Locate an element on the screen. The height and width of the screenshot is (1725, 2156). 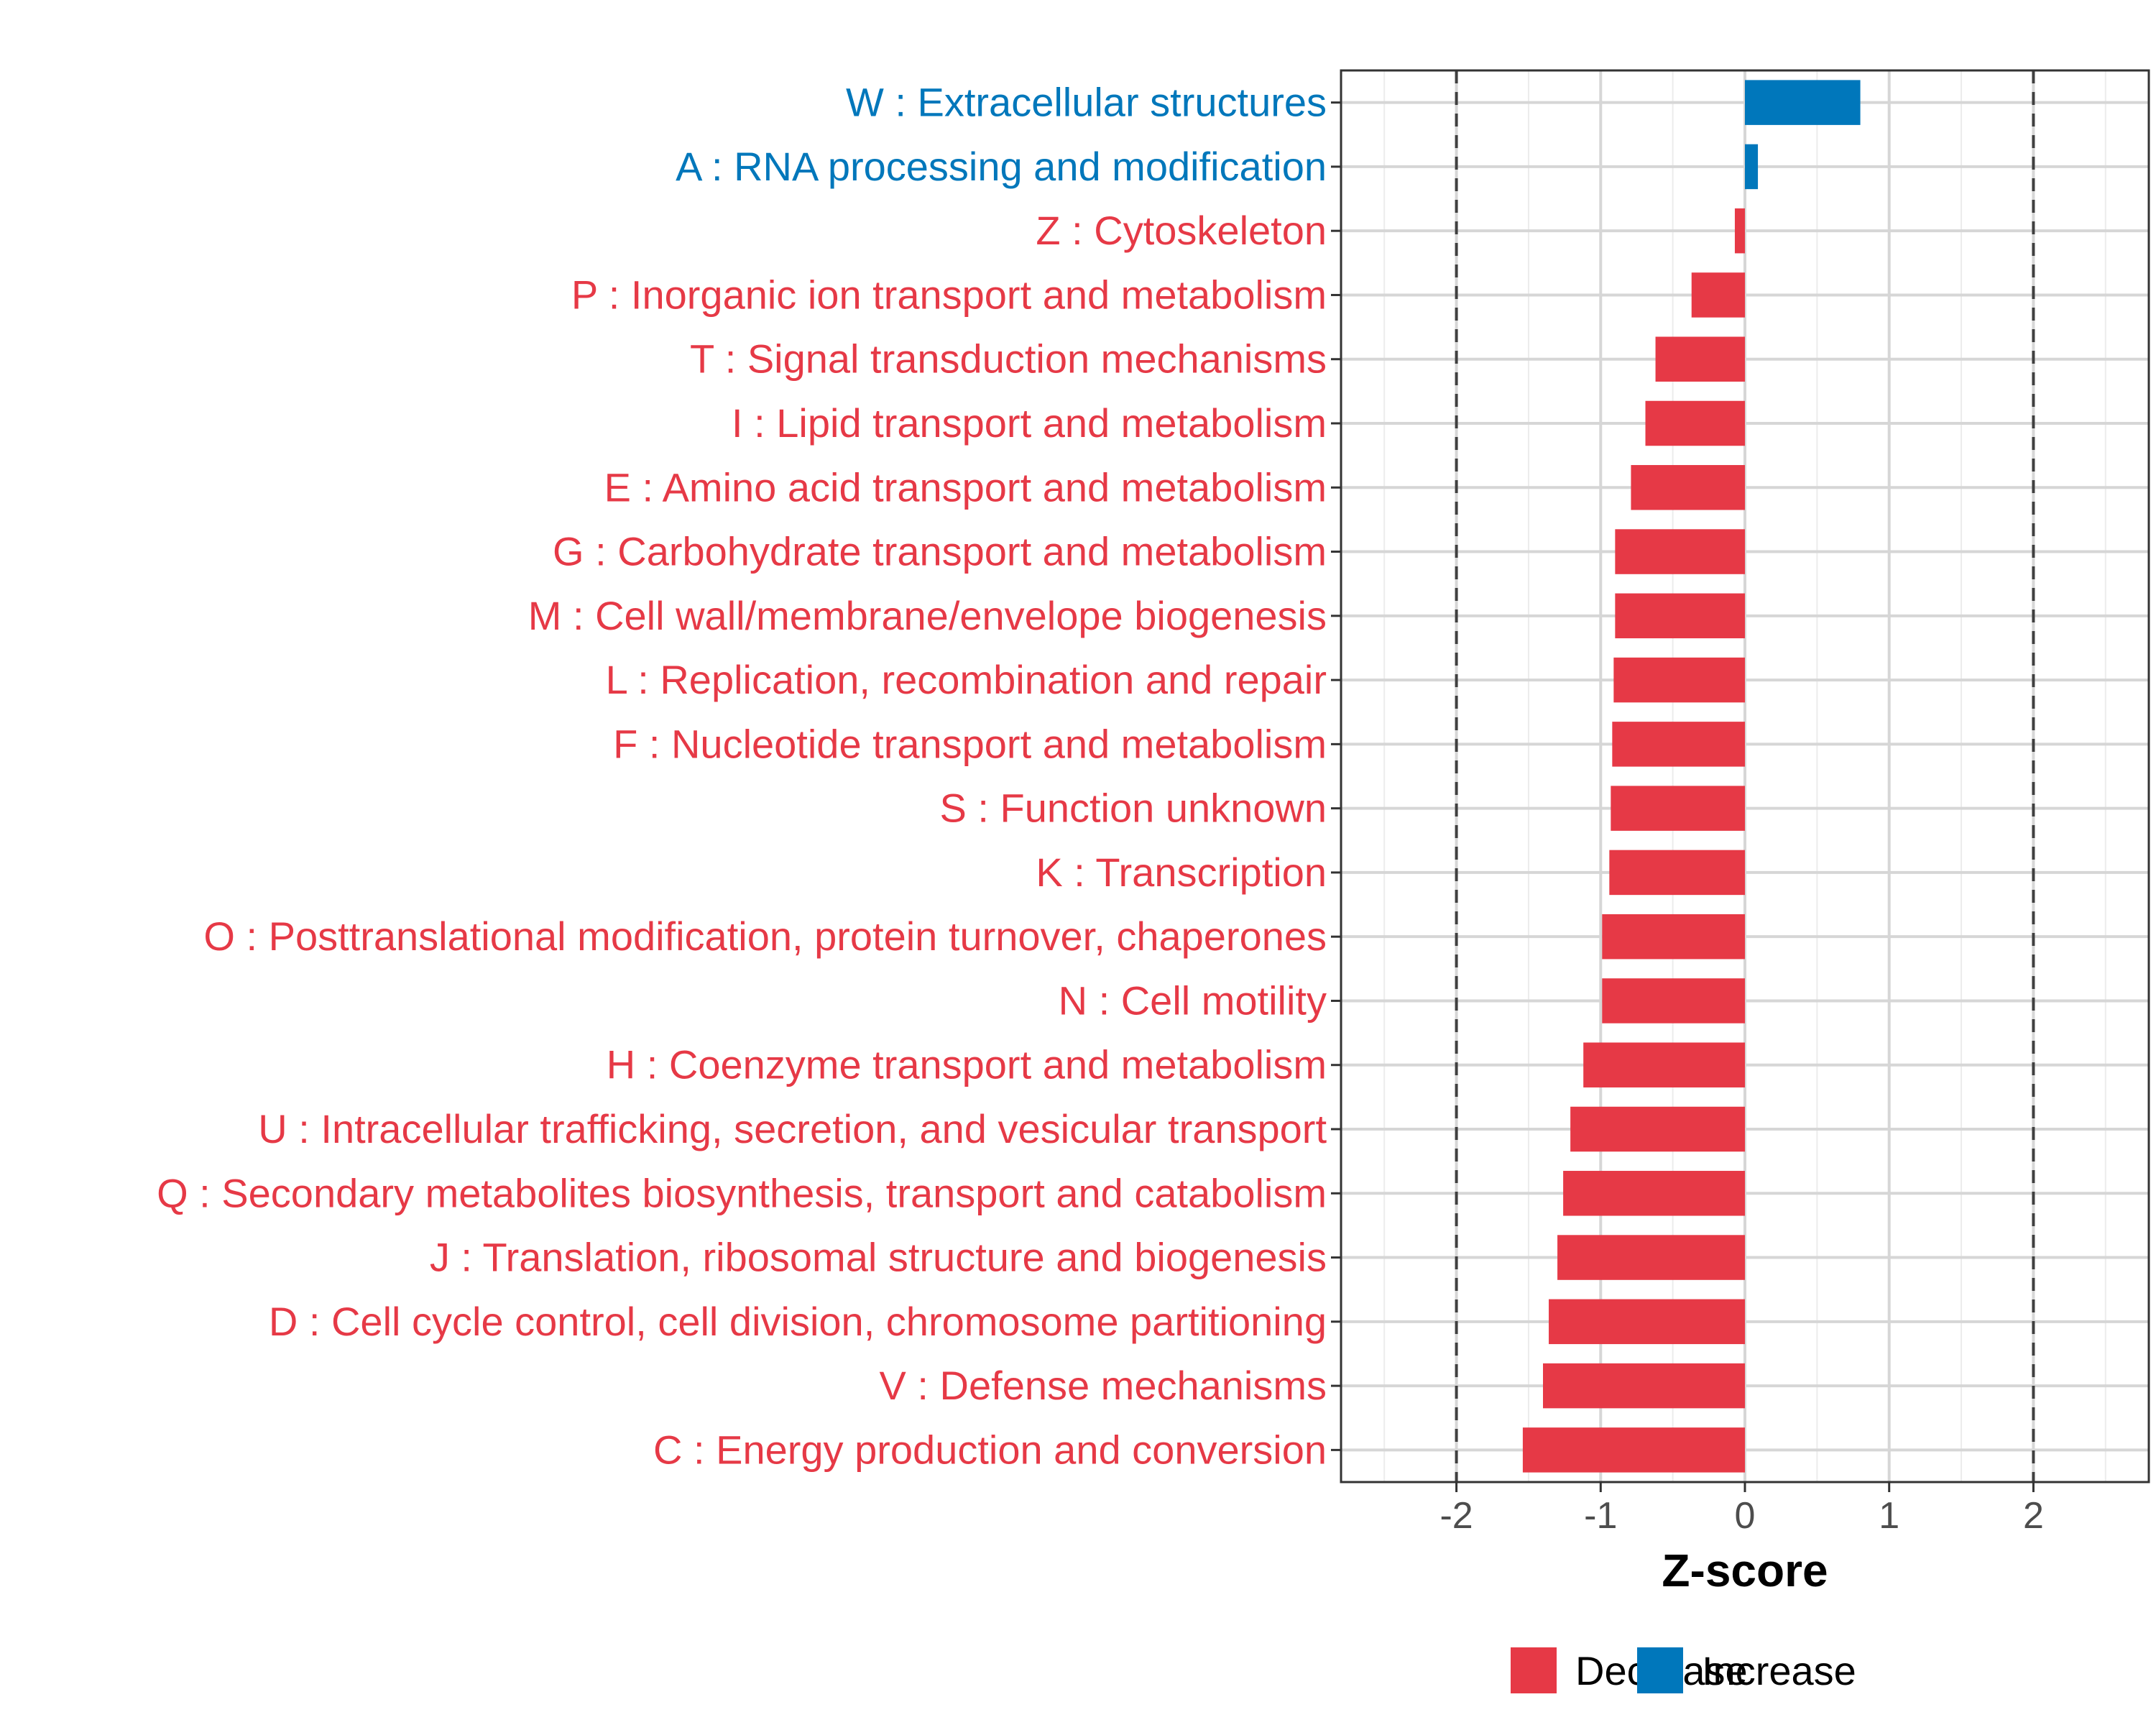
category-label: K : Transcription is located at coordinates (1181, 872).